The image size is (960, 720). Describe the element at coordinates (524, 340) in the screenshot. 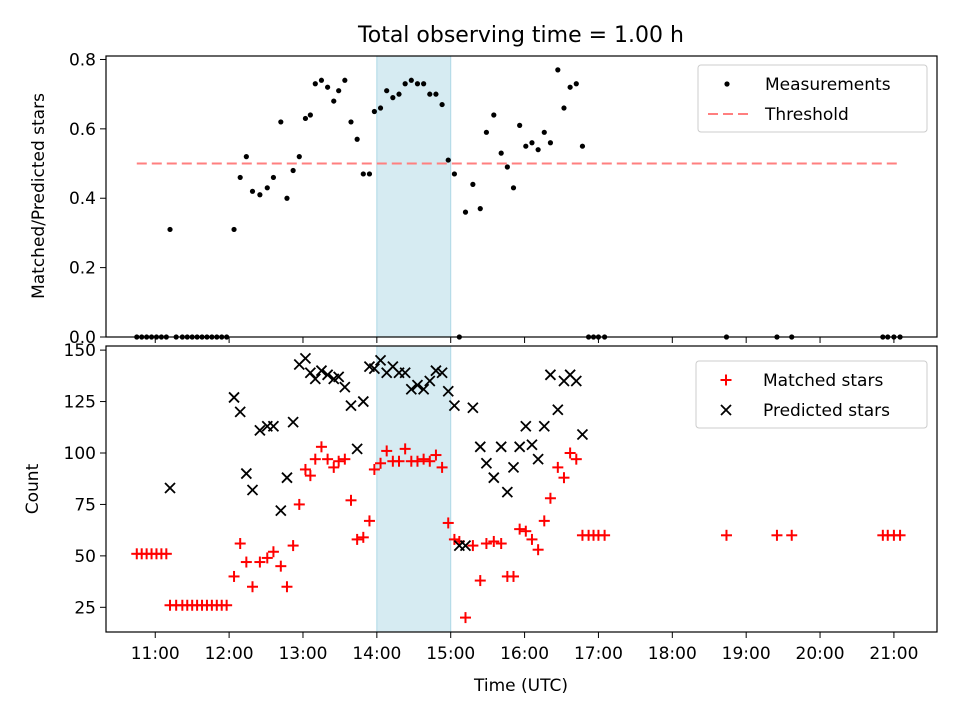

I see `top-x-ticks` at that location.